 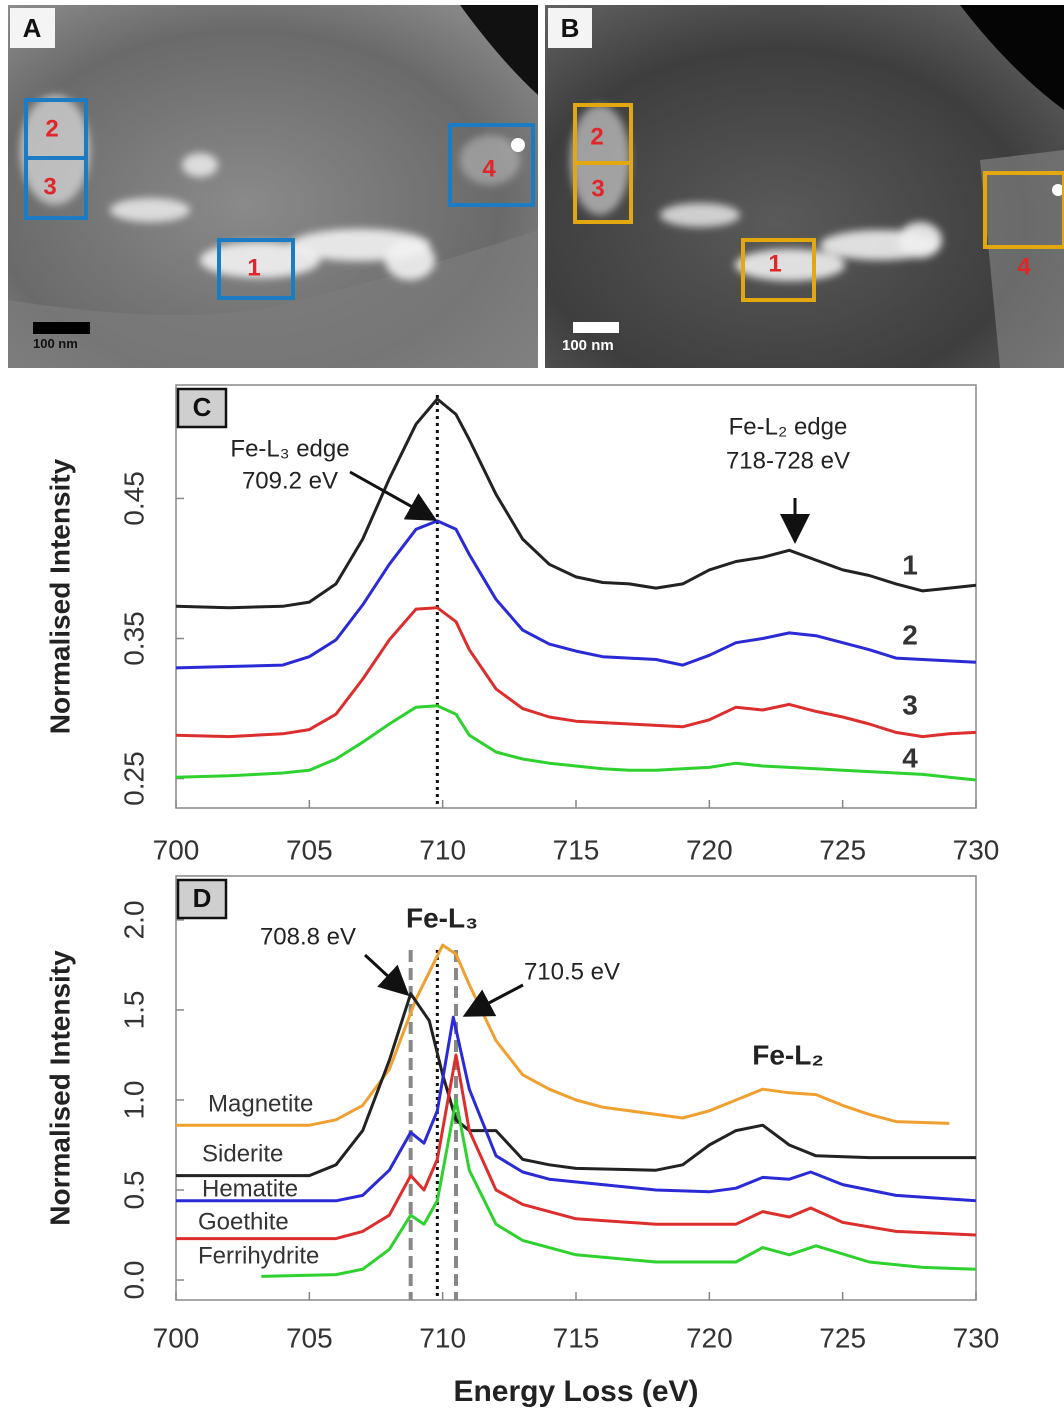 I want to click on micrograph-a: 2 3 4 1 100 nm A, so click(x=273, y=186).